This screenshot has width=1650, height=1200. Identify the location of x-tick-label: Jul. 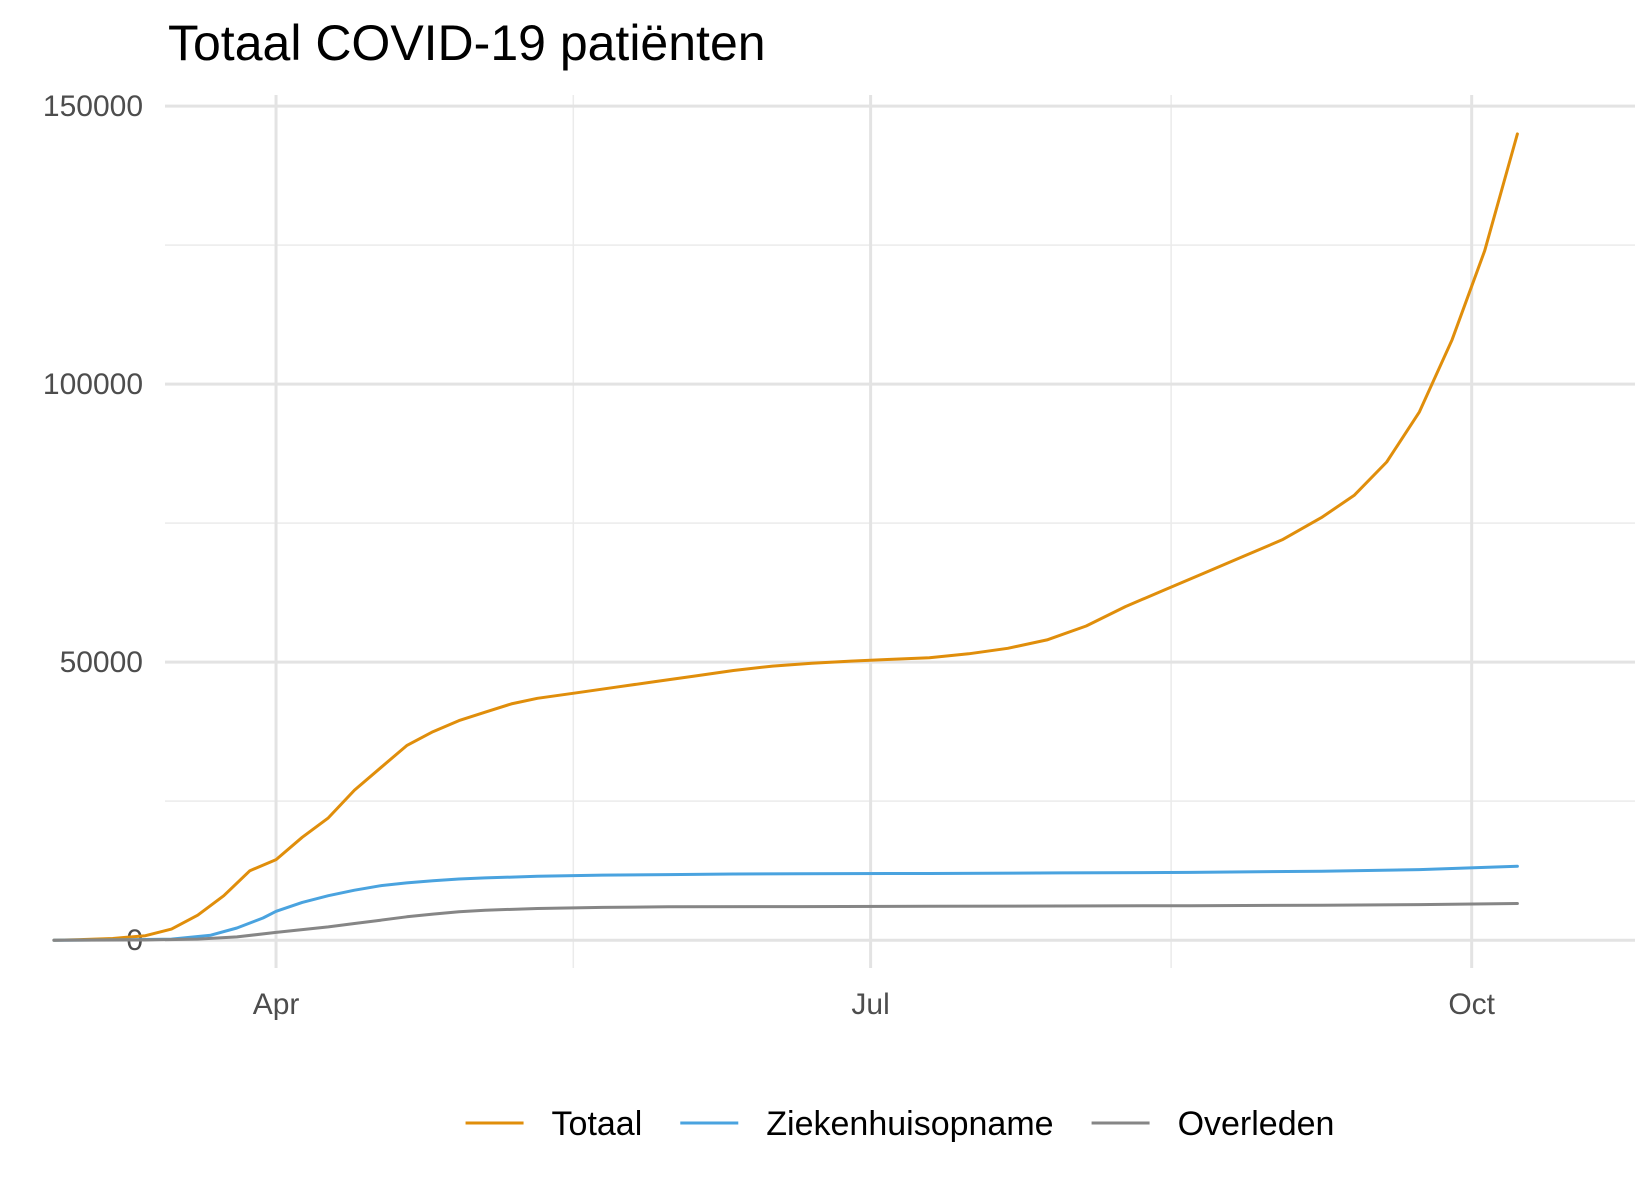
(870, 1004).